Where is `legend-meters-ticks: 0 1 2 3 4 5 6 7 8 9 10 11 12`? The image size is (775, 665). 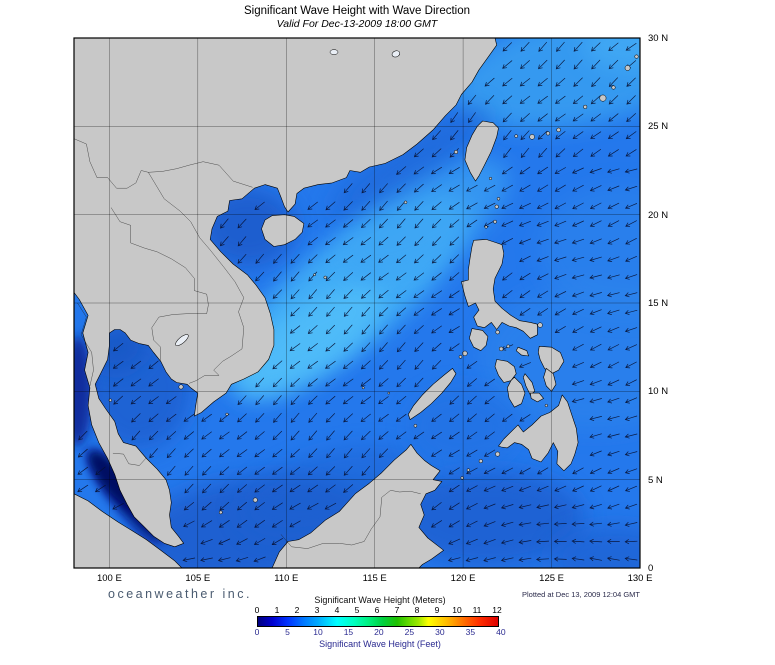 legend-meters-ticks: 0 1 2 3 4 5 6 7 8 9 10 11 12 is located at coordinates (380, 610).